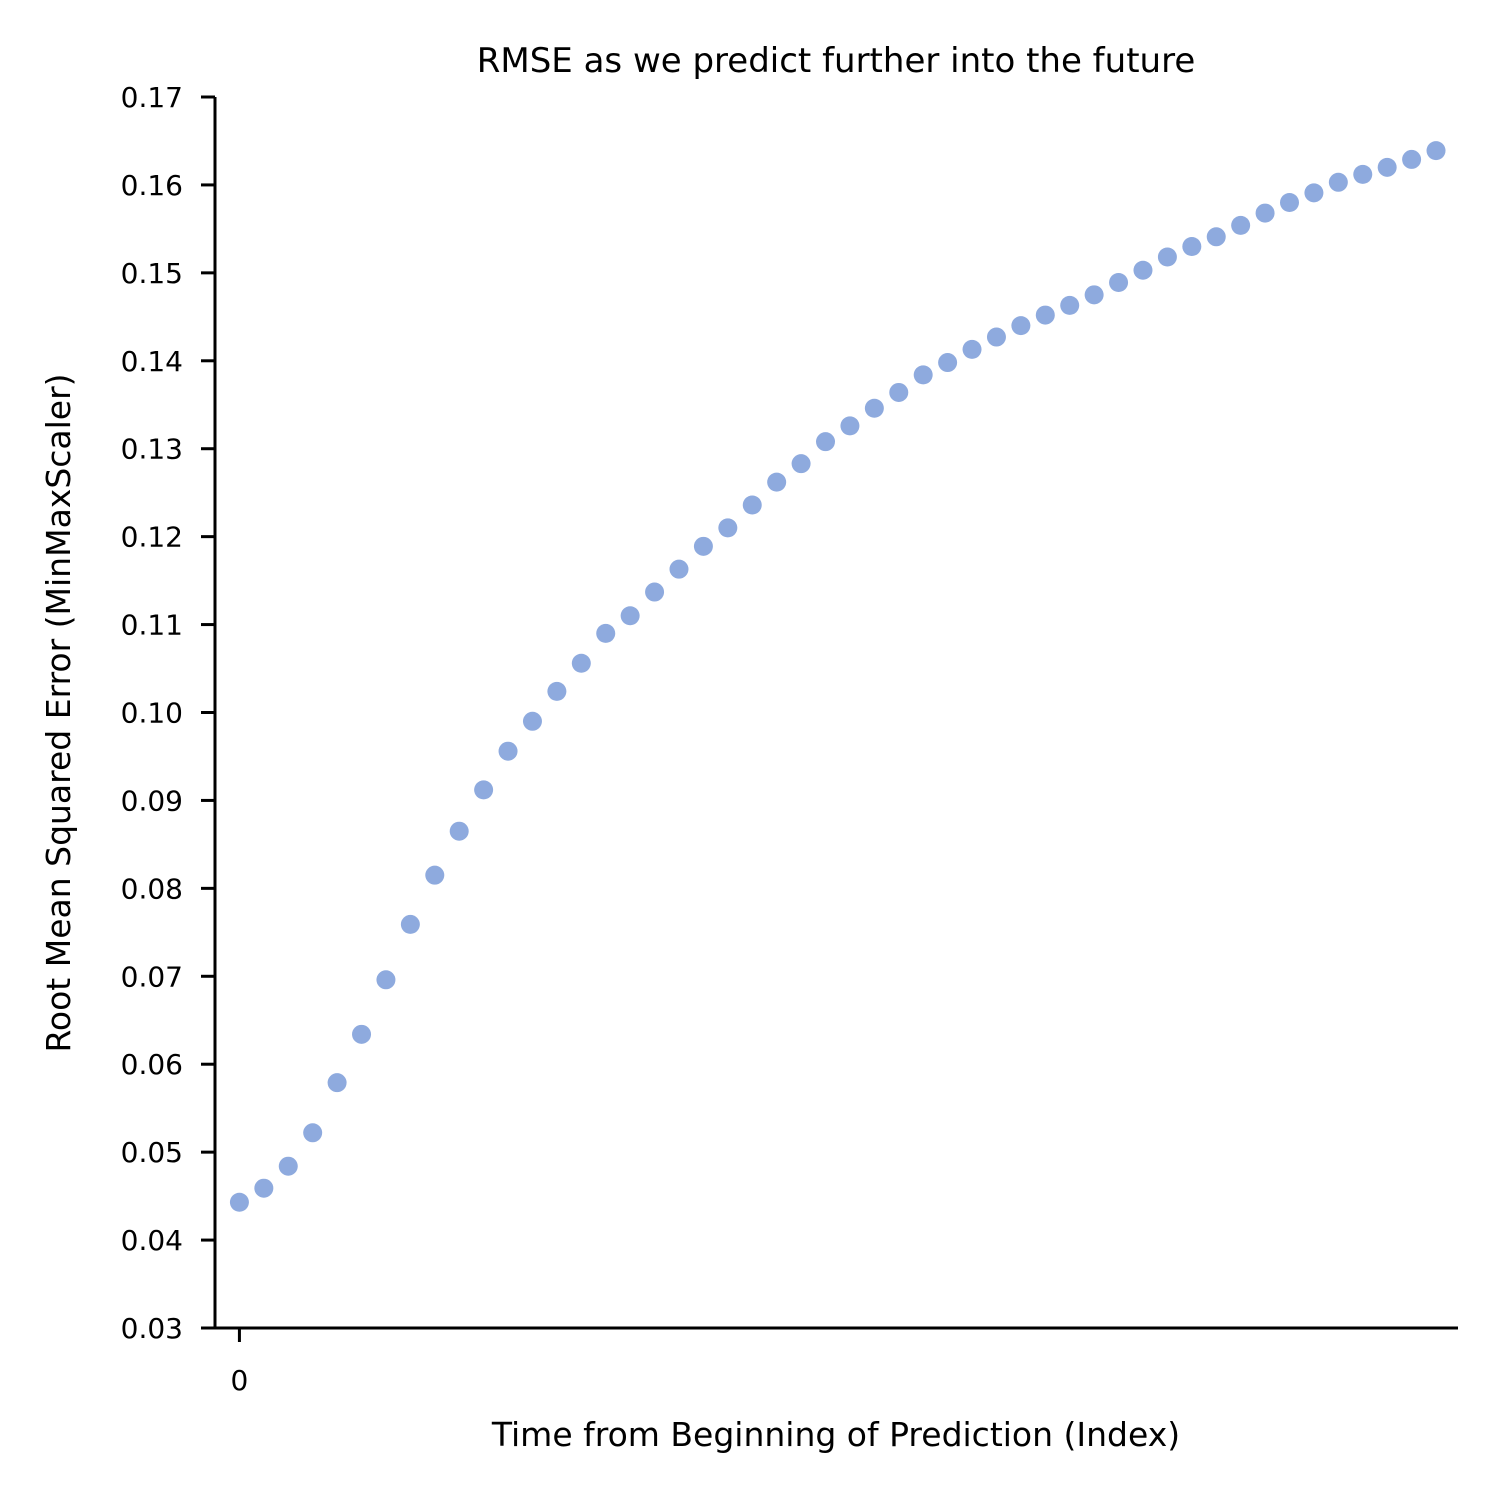 This screenshot has height=1500, width=1500. Describe the element at coordinates (835, 1361) in the screenshot. I see `x-axis: 0` at that location.